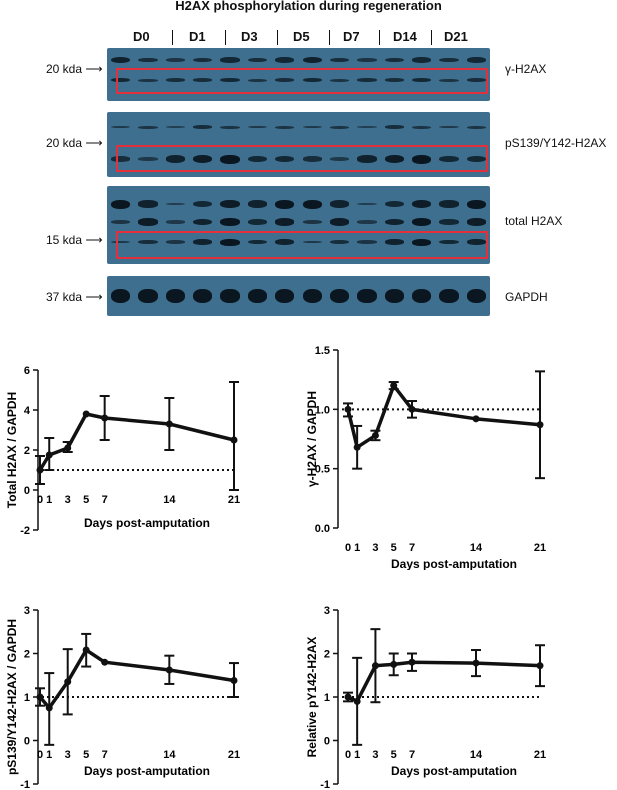 The height and width of the screenshot is (790, 617). Describe the element at coordinates (94, 297) in the screenshot. I see `arrow-right-icon: ⟶` at that location.